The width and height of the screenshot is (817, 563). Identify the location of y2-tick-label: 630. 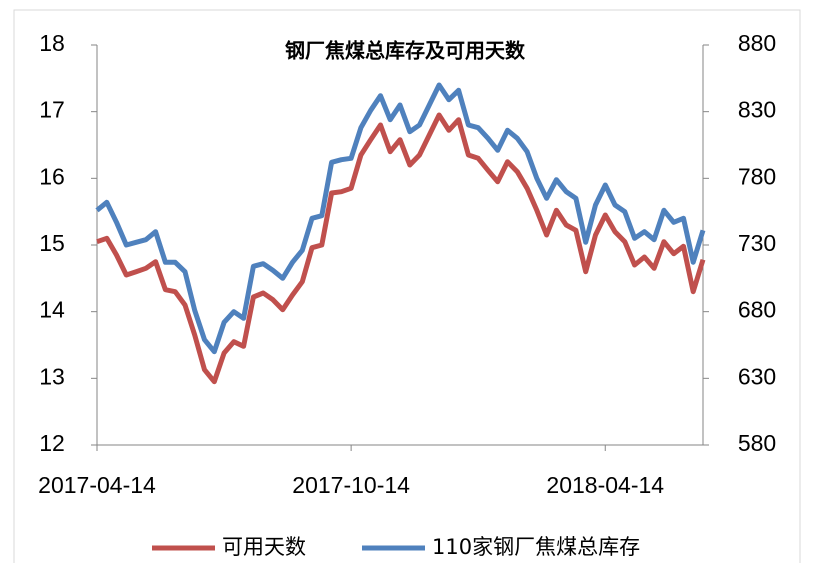
(757, 376).